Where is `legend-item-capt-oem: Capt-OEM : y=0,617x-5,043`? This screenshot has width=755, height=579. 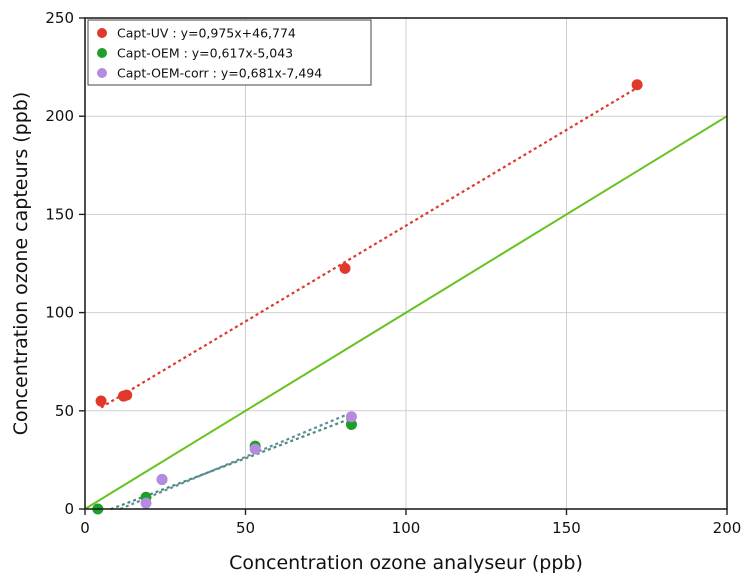
legend-item-capt-oem: Capt-OEM : y=0,617x-5,043 is located at coordinates (195, 53).